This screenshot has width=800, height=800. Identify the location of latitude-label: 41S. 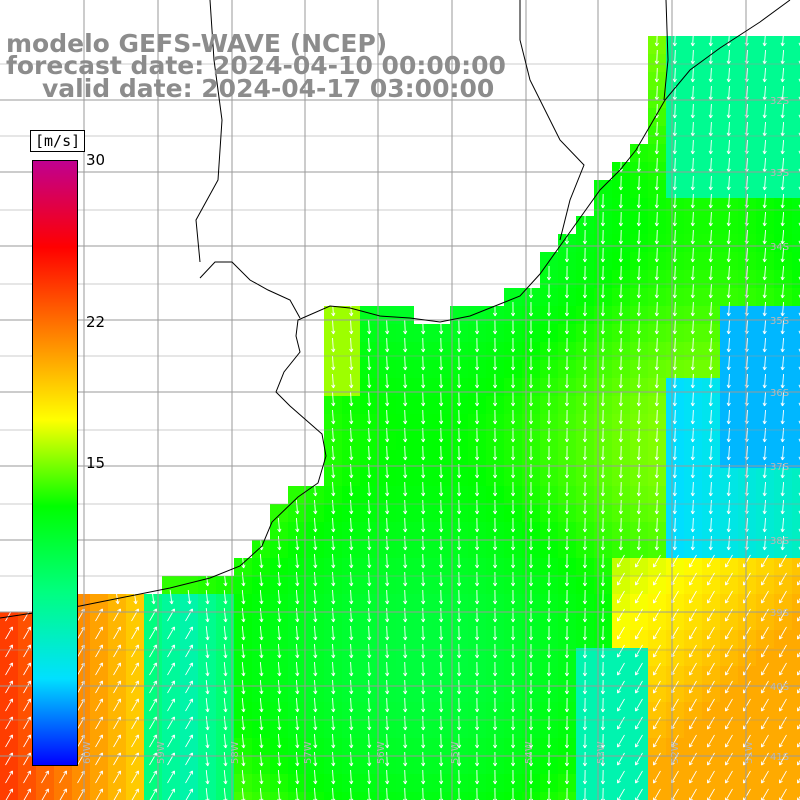
(779, 757).